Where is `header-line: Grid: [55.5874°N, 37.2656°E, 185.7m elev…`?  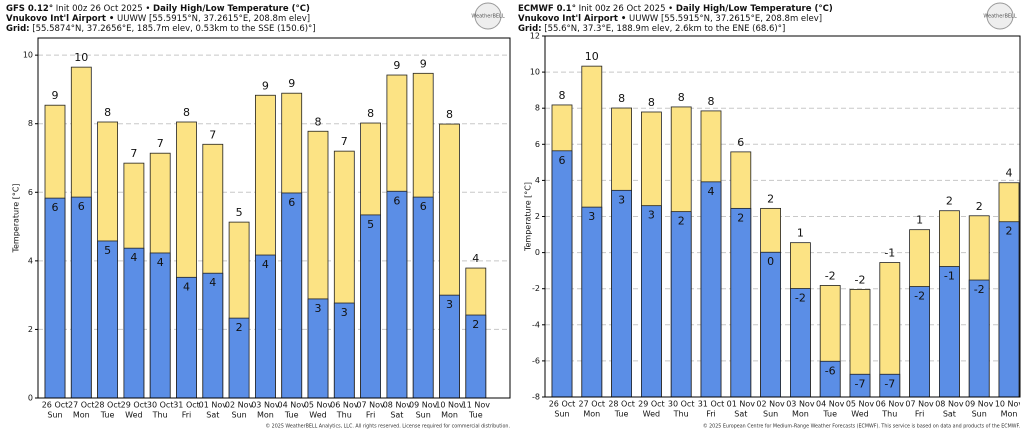 header-line: Grid: [55.5874°N, 37.2656°E, 185.7m elev… is located at coordinates (161, 29).